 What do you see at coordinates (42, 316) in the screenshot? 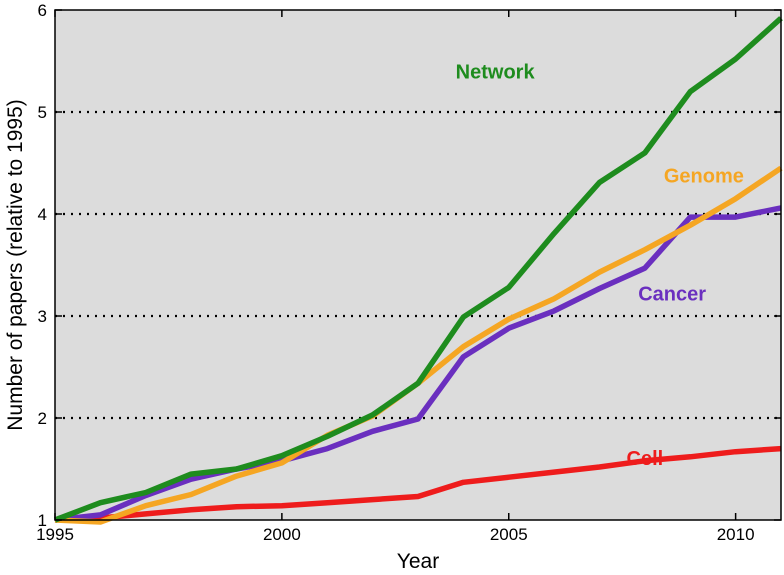
I see `y-tick-label-3: 3` at bounding box center [42, 316].